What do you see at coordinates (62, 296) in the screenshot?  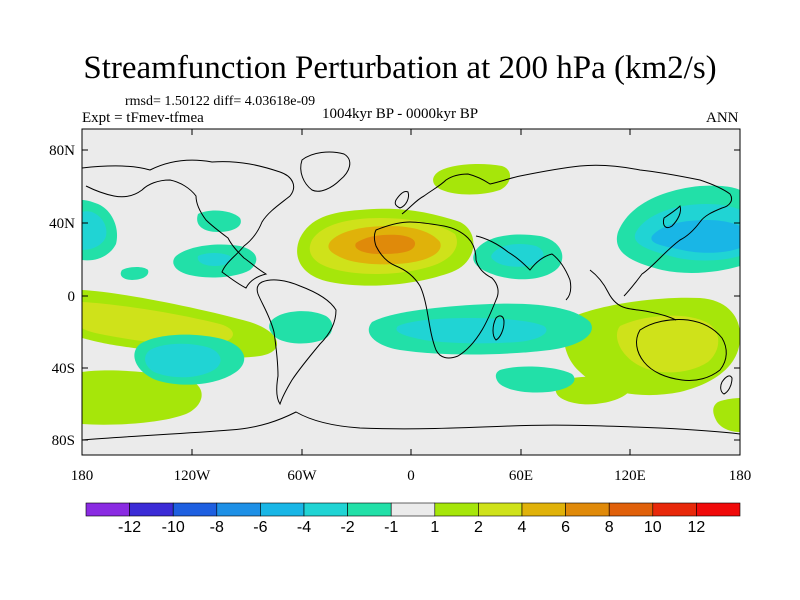 I see `lat-tick-labels: 80N 40N 0 40S 80S` at bounding box center [62, 296].